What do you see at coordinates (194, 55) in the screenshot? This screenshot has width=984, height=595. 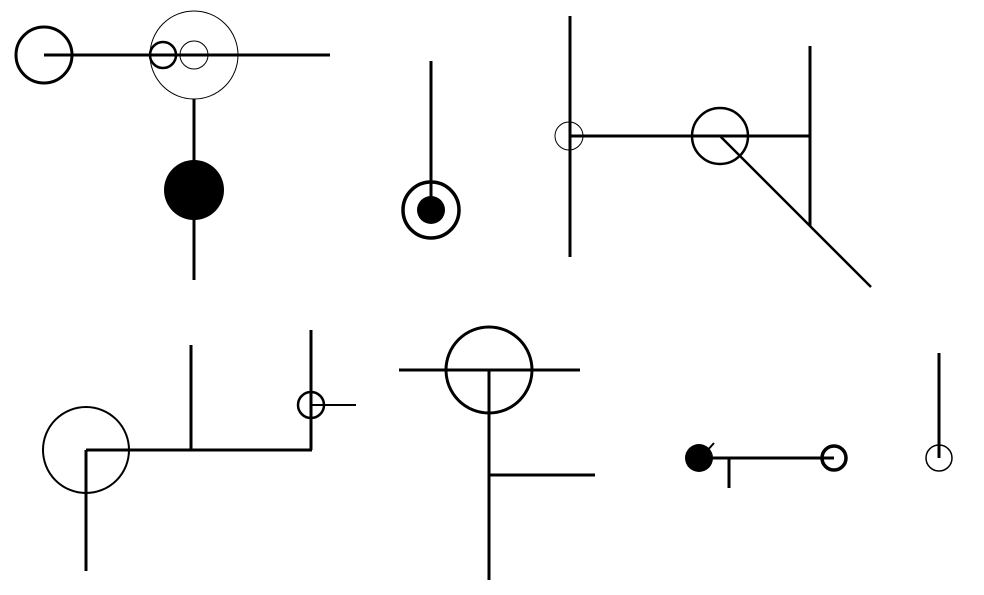 I see `circle-hollow-small-thin` at bounding box center [194, 55].